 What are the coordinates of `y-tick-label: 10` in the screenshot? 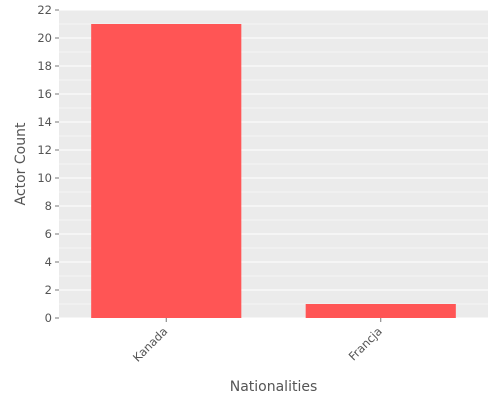 It's located at (44, 178).